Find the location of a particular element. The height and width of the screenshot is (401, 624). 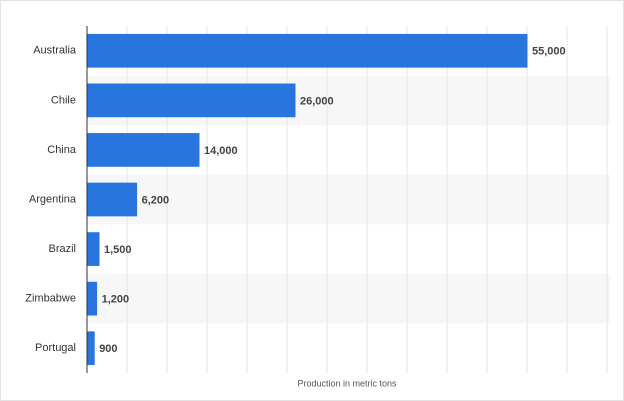

y-tick-label: China is located at coordinates (62, 150).